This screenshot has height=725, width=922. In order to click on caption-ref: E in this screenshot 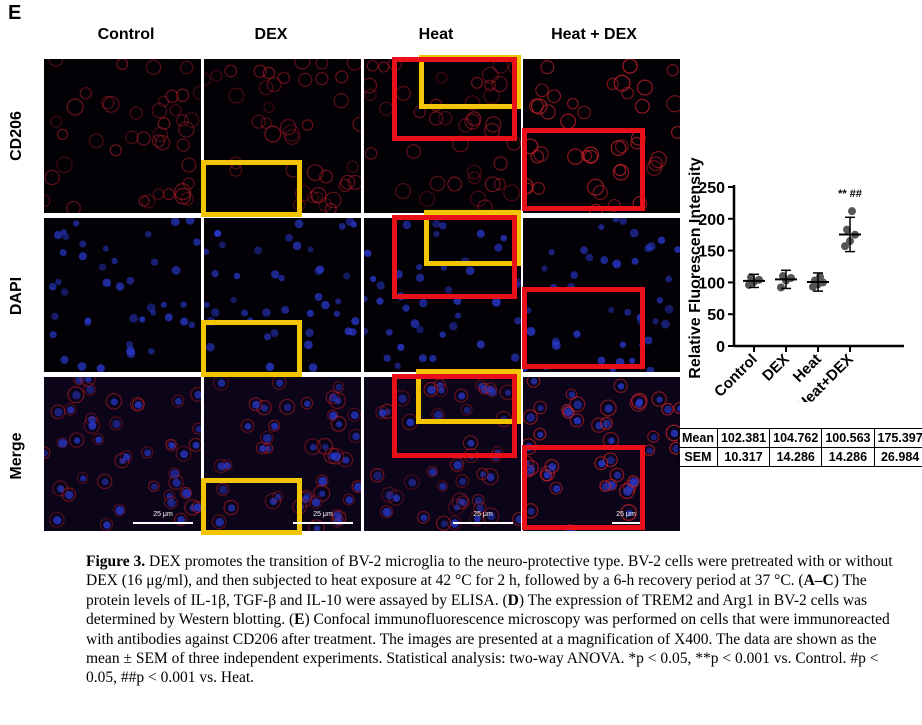, I will do `click(299, 620)`.